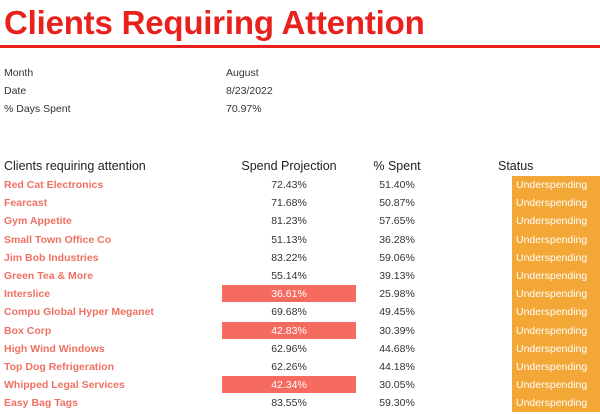 Image resolution: width=600 pixels, height=414 pixels. What do you see at coordinates (397, 403) in the screenshot?
I see `percent-spent-cell: 59.30%` at bounding box center [397, 403].